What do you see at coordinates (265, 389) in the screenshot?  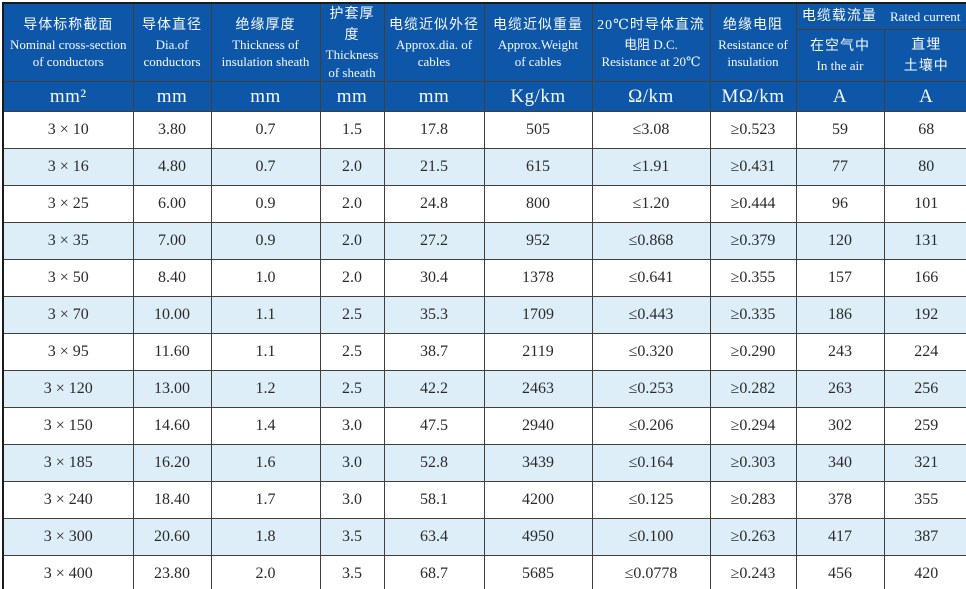 I see `data-cell: 1.2` at bounding box center [265, 389].